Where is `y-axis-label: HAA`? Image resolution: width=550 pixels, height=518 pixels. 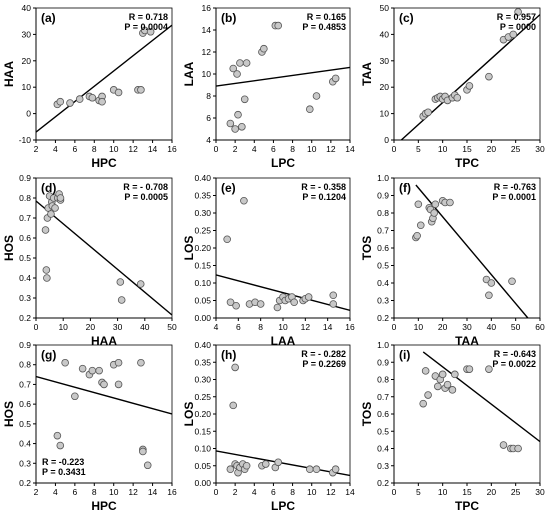 y-axis-label: HAA is located at coordinates (9, 74).